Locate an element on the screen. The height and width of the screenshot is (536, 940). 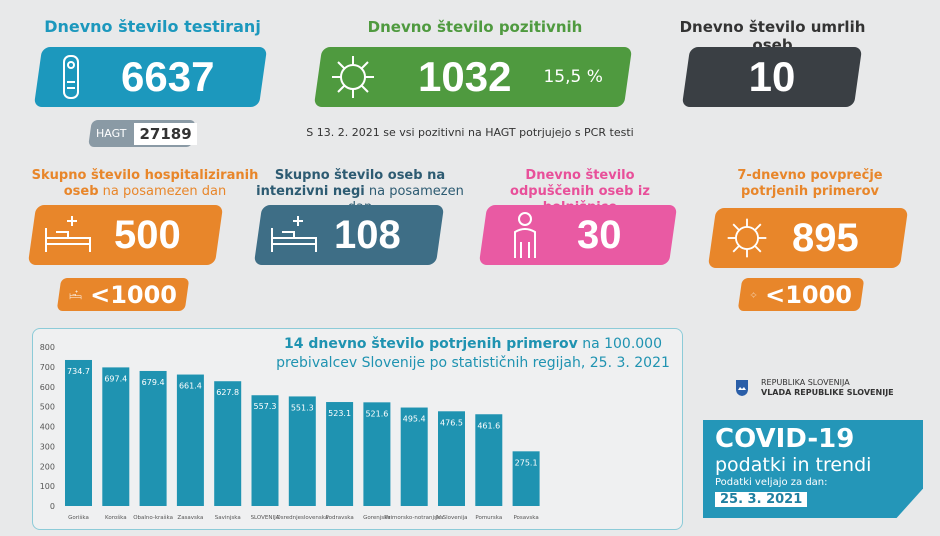
icu-card: 108 is located at coordinates (349, 235).